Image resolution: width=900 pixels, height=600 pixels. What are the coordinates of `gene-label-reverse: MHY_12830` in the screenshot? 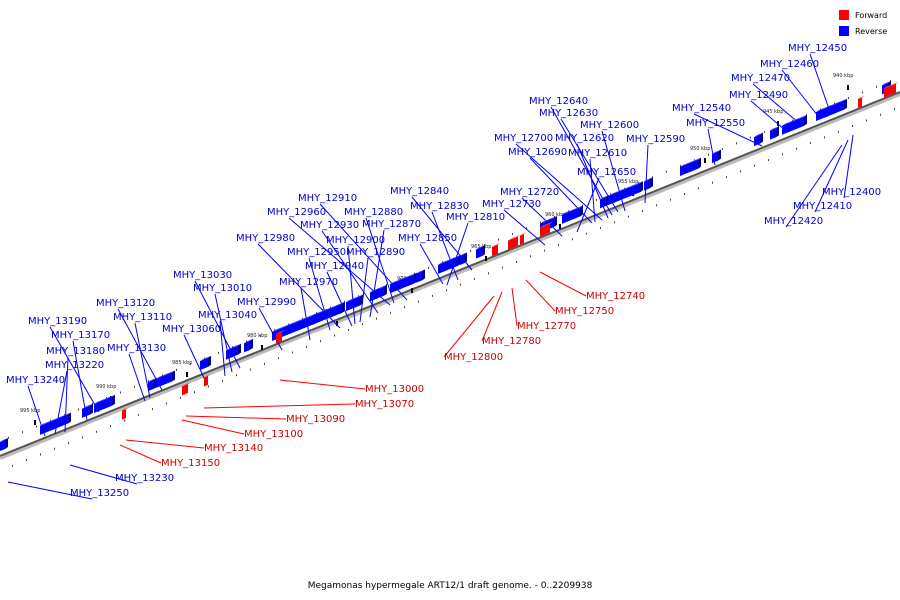 It's located at (439, 206).